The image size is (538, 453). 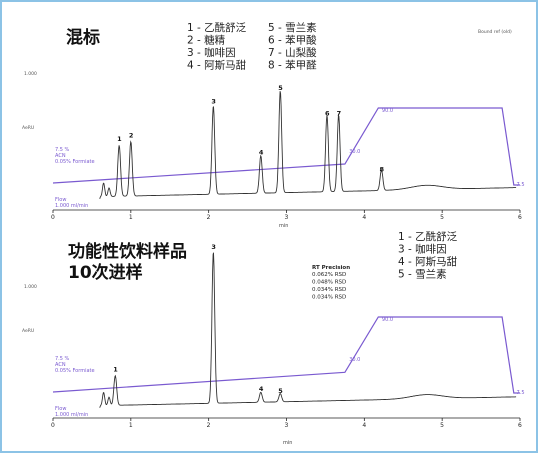 I want to click on legend-item: 6 - 苯甲酸, so click(x=292, y=40).